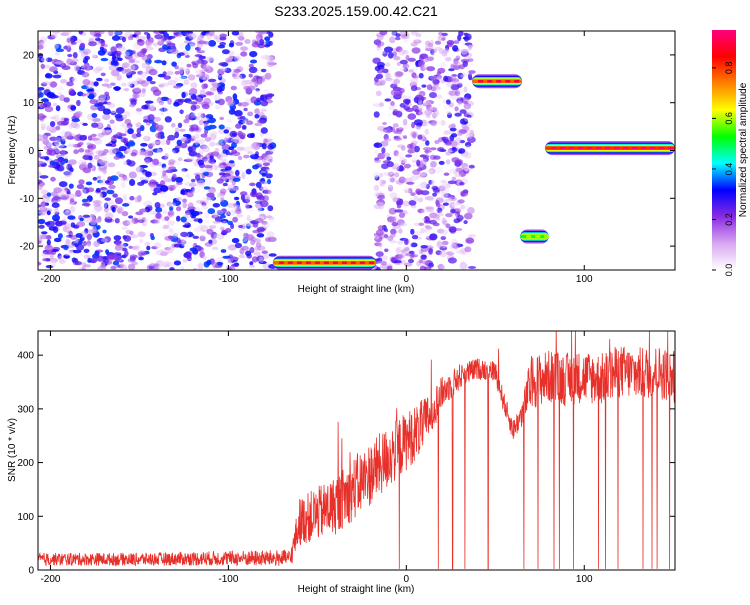  Describe the element at coordinates (584, 279) in the screenshot. I see `x-tick-label: 100` at that location.